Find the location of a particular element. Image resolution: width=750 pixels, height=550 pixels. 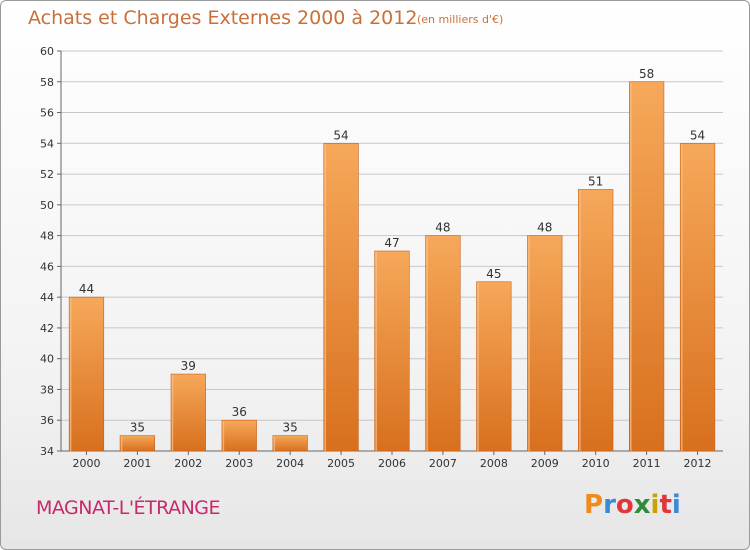

logo-letter: P is located at coordinates (594, 505).